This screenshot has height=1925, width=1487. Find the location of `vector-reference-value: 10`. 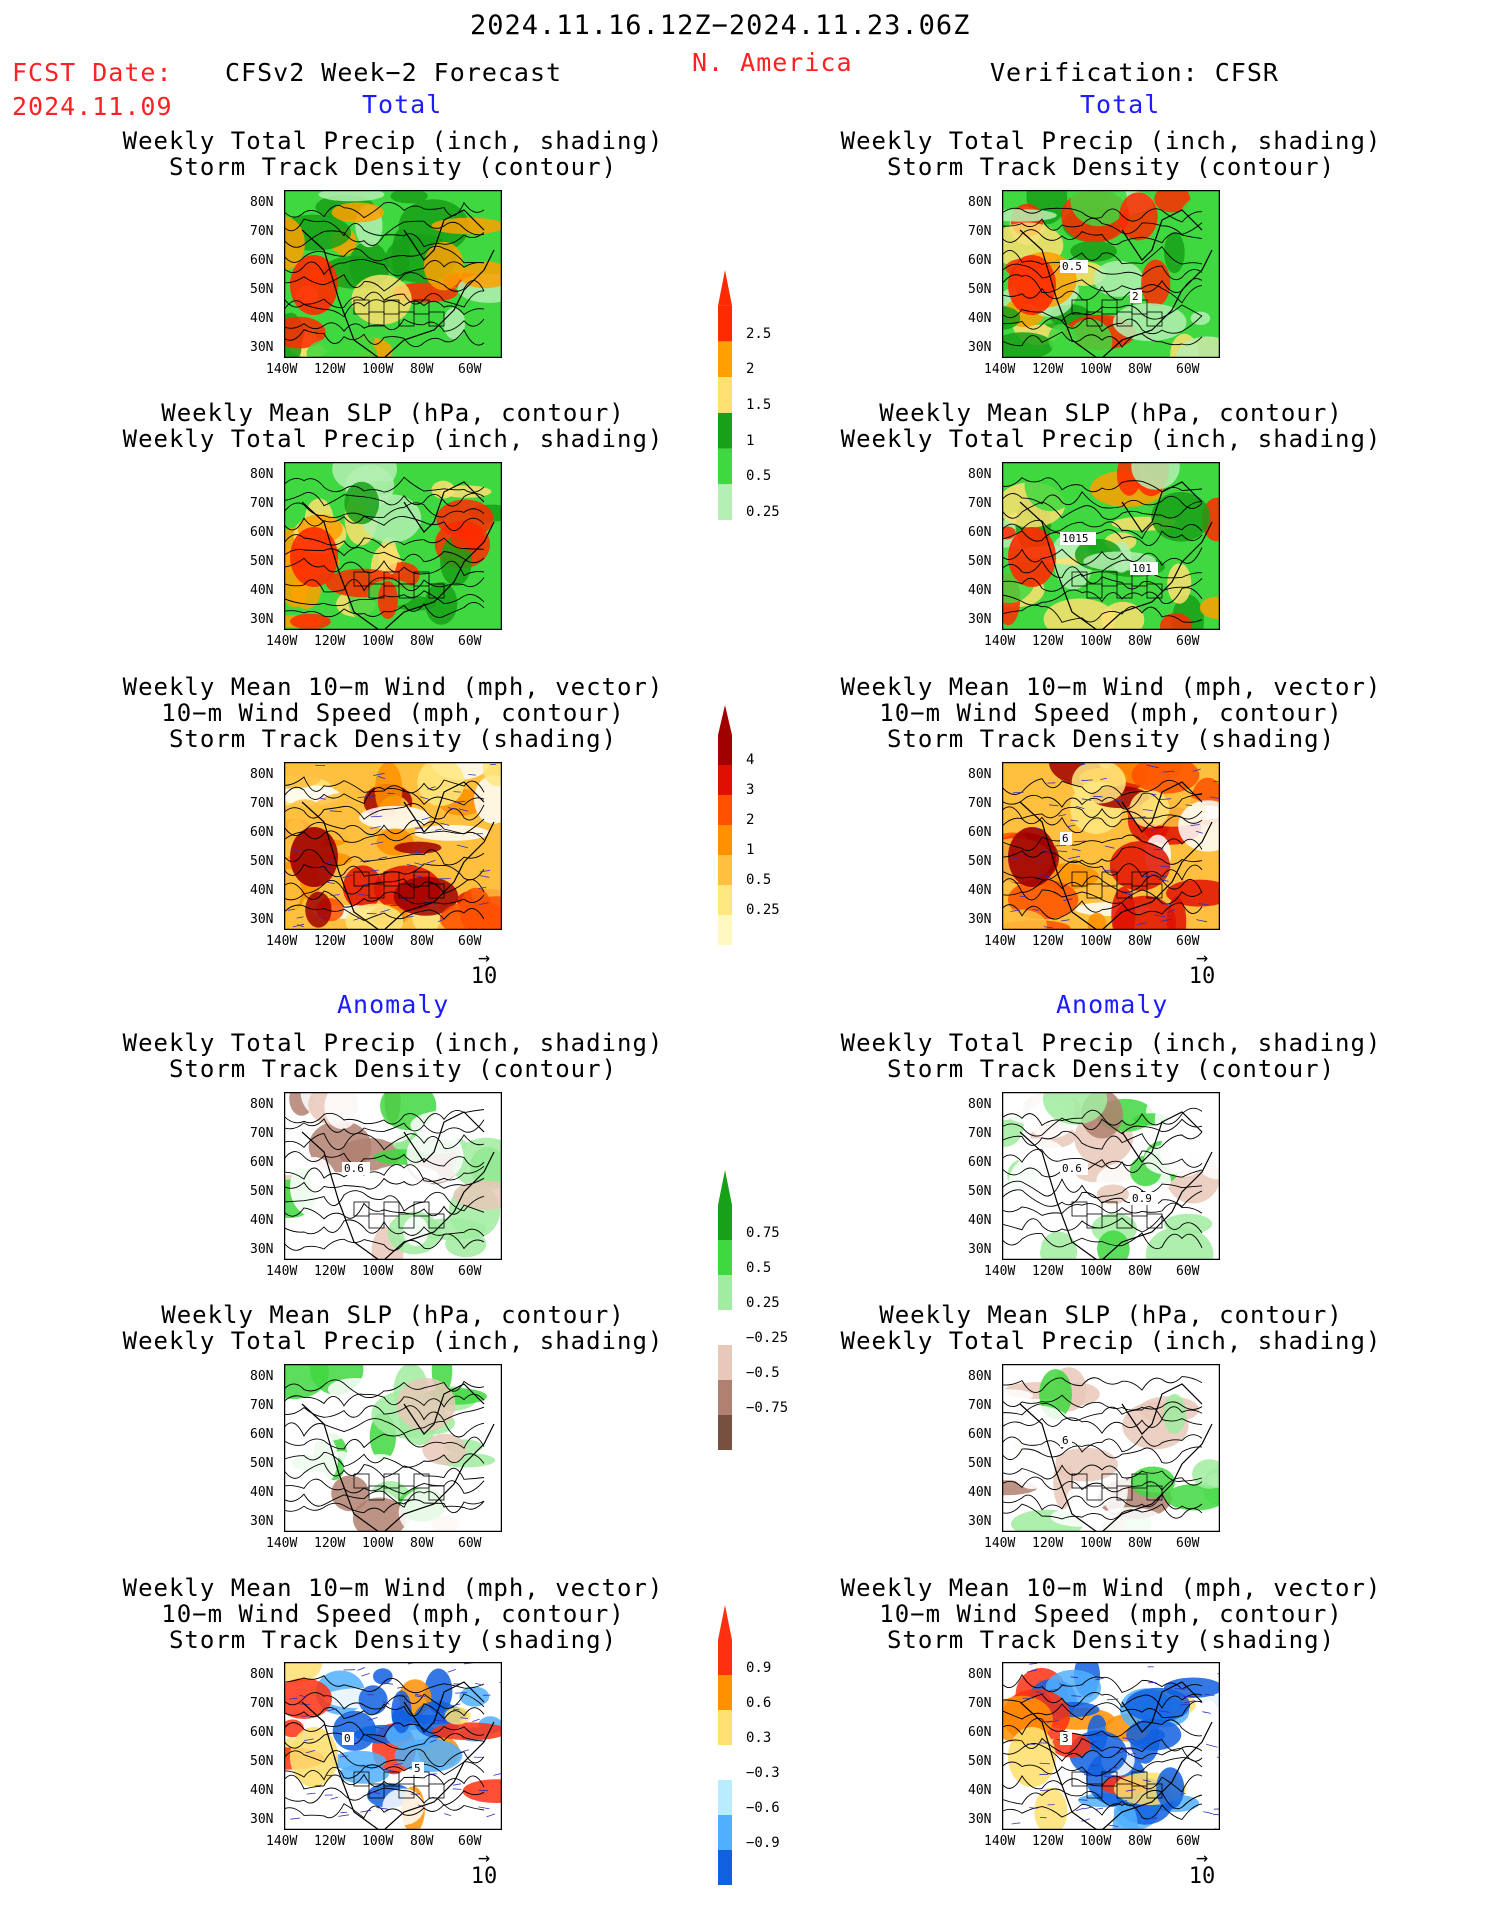

vector-reference-value: 10 is located at coordinates (1202, 976).